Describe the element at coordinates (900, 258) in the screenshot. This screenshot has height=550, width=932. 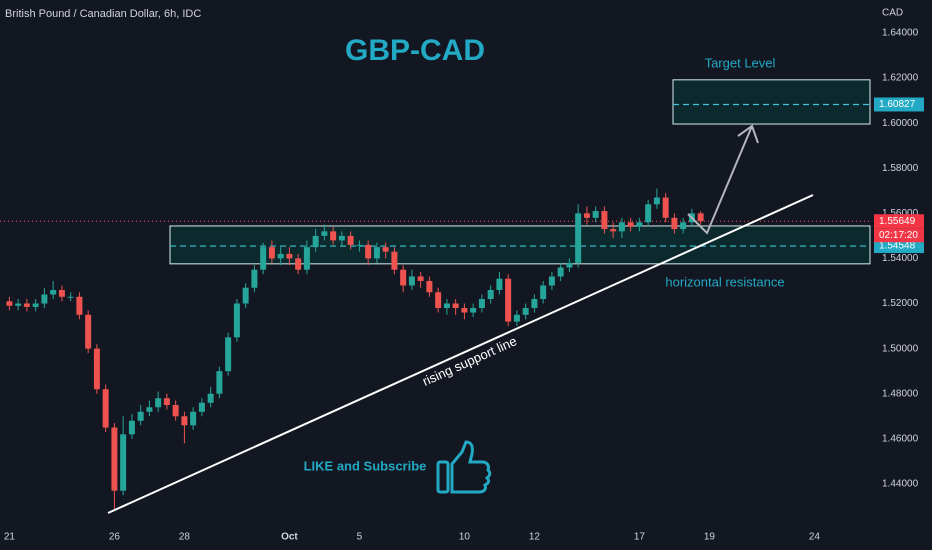
I see `y-tick-label: 1.54000` at that location.